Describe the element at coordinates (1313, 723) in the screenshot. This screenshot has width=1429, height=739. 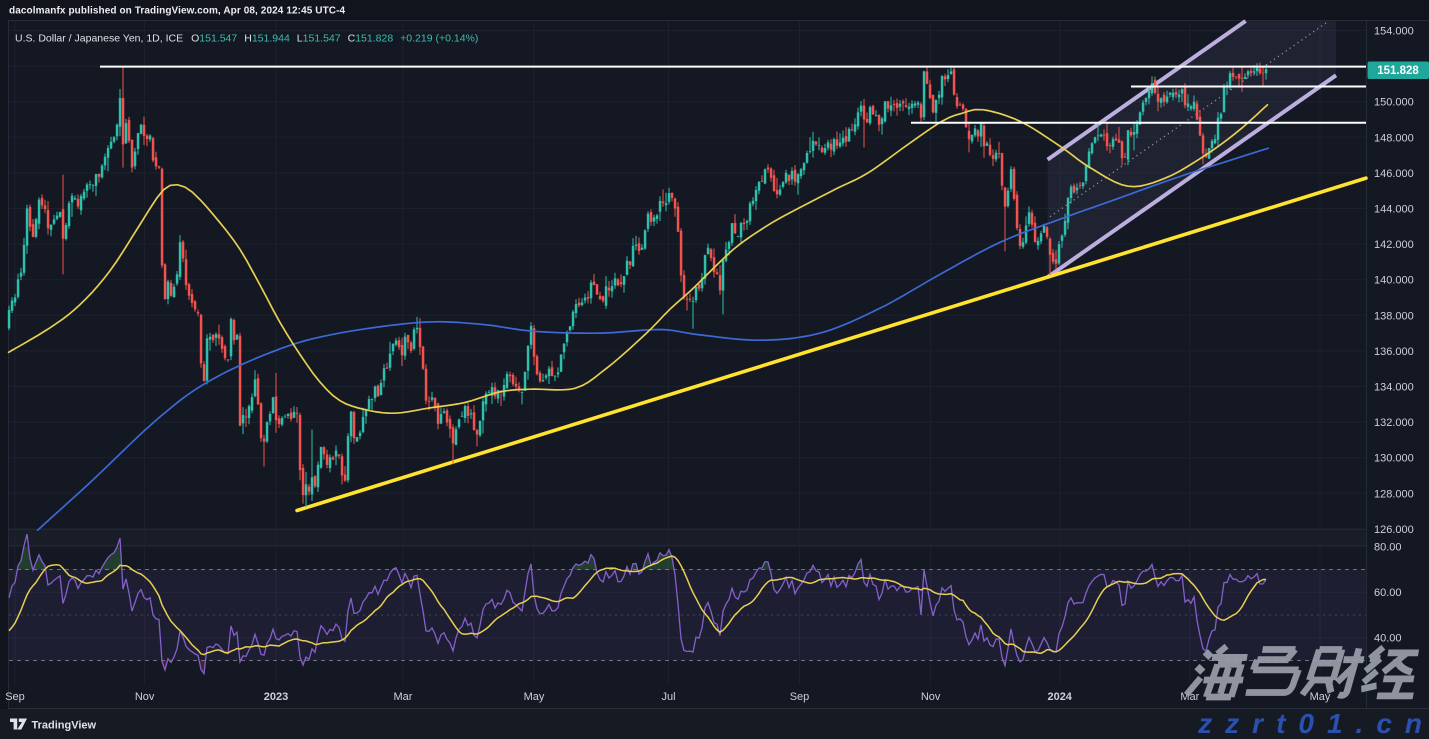
I see `svg-text: zzrt01.cn` at that location.